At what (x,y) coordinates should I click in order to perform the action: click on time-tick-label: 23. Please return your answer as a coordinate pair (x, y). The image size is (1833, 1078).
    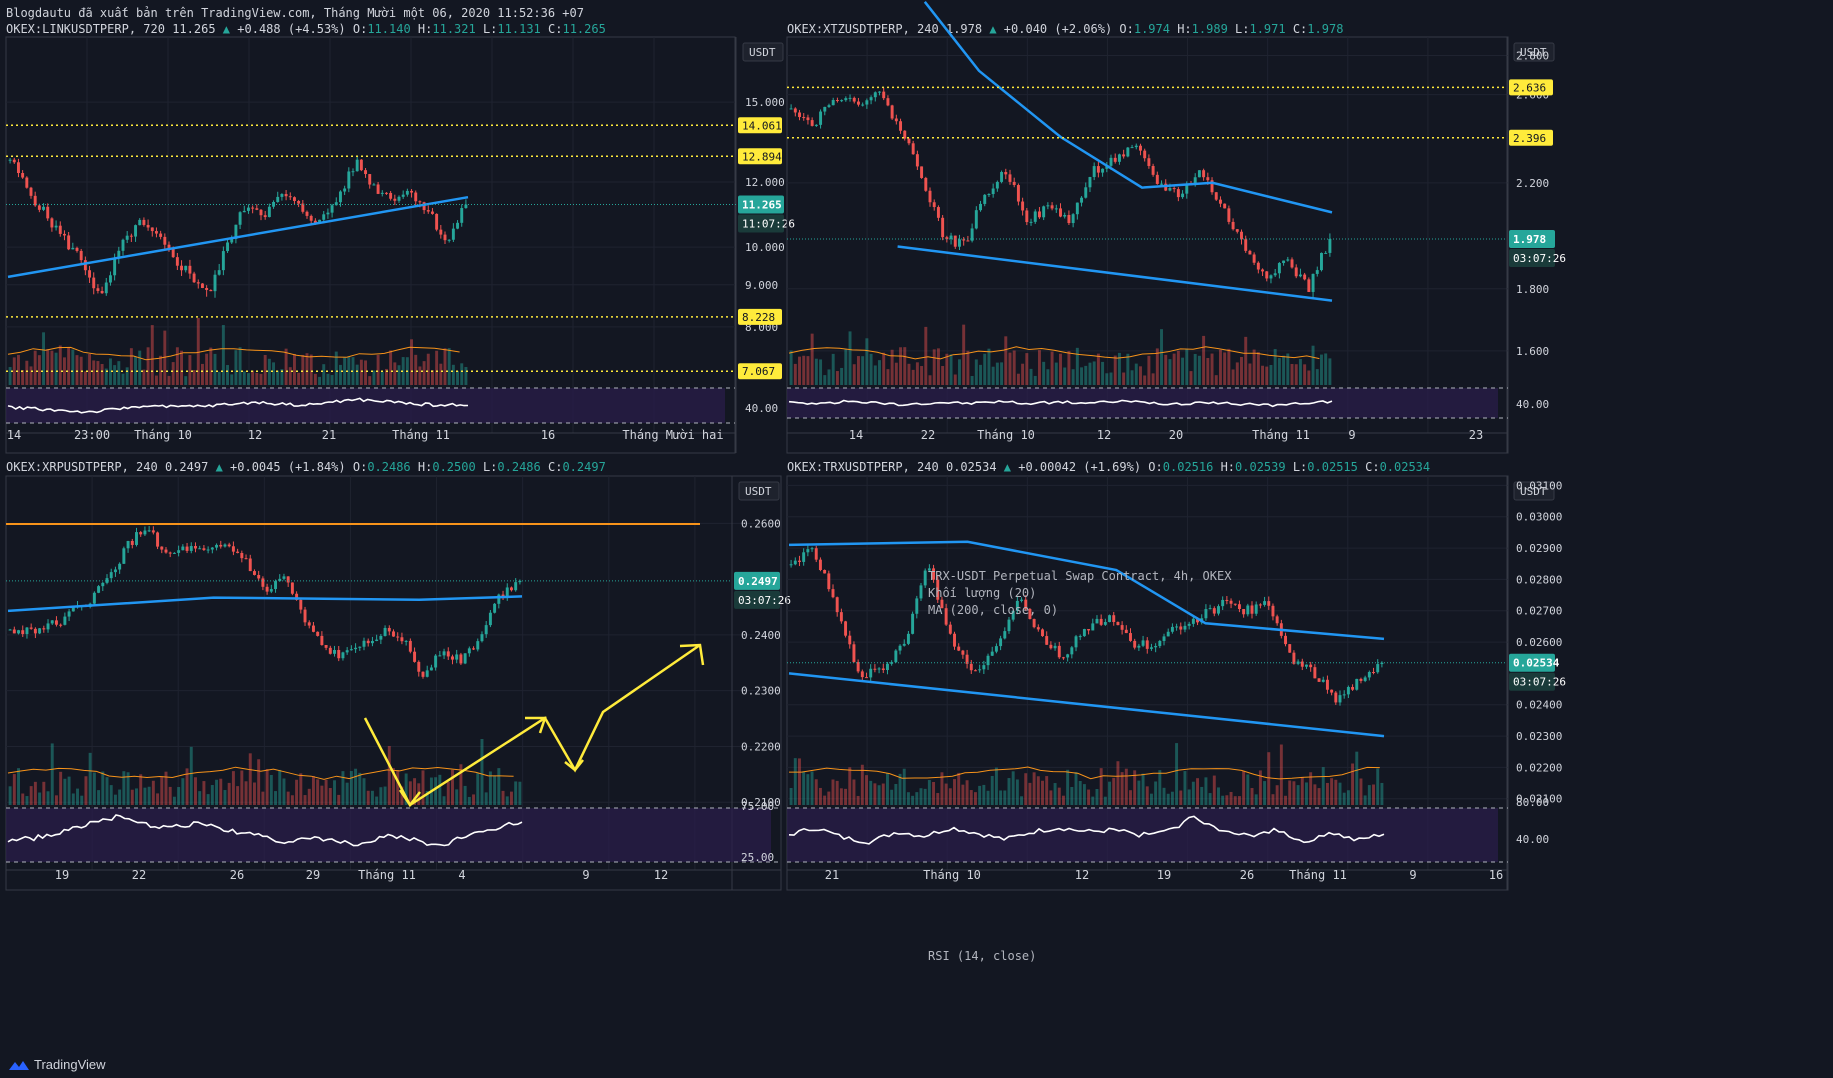
    Looking at the image, I should click on (1476, 435).